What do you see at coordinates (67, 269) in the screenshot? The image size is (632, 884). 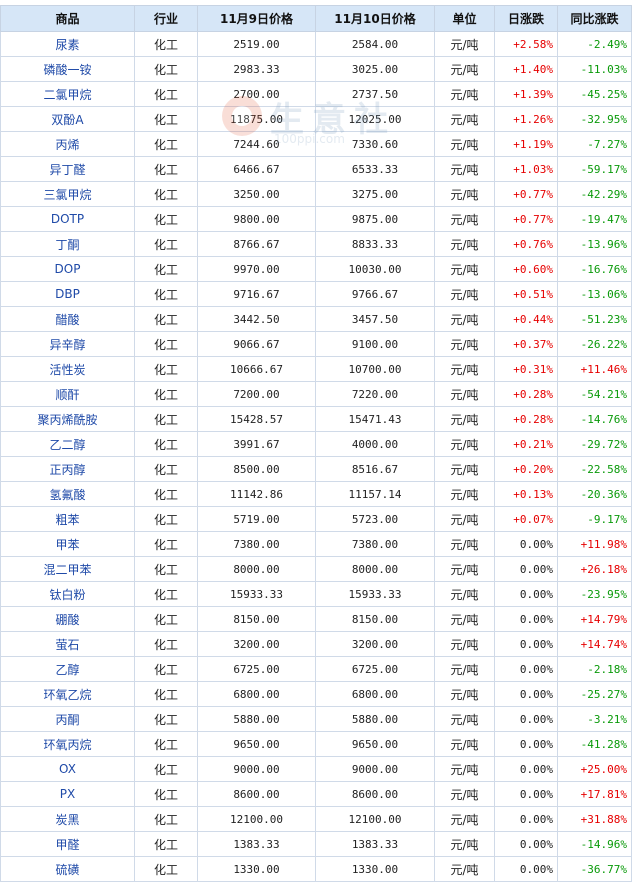 I see `product-name-link: DOP` at bounding box center [67, 269].